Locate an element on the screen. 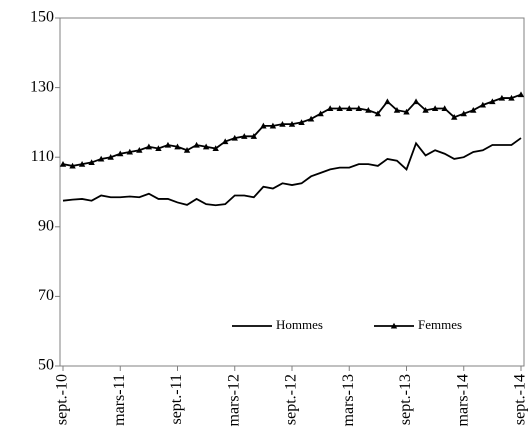 This screenshot has width=529, height=441. y-tick-label: 110 is located at coordinates (42, 156).